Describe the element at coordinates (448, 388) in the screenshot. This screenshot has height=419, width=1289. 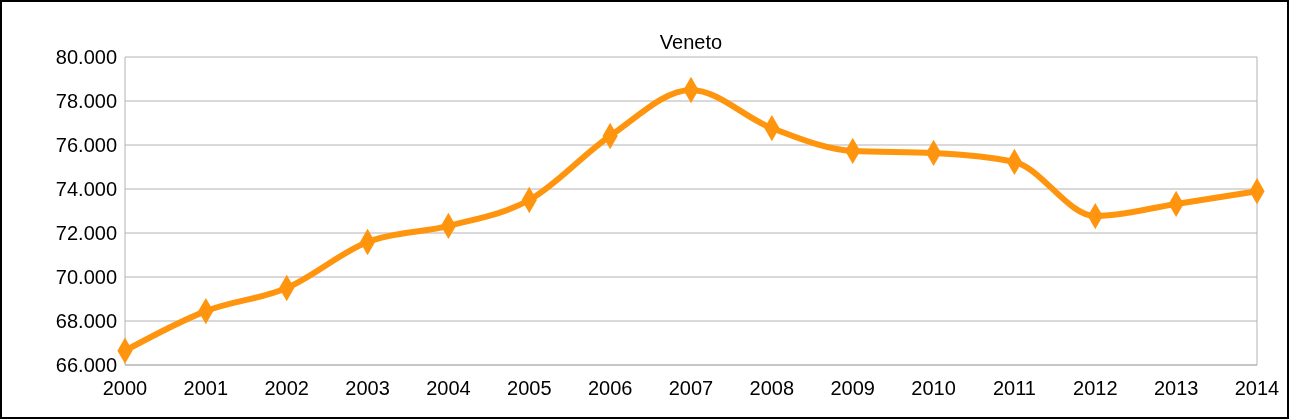
I see `x-tick-label: 2004` at that location.